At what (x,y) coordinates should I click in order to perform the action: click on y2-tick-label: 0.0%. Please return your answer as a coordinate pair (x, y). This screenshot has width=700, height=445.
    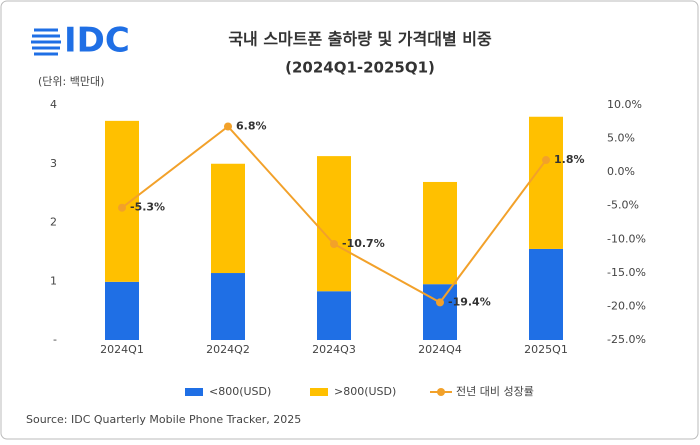
    Looking at the image, I should click on (621, 171).